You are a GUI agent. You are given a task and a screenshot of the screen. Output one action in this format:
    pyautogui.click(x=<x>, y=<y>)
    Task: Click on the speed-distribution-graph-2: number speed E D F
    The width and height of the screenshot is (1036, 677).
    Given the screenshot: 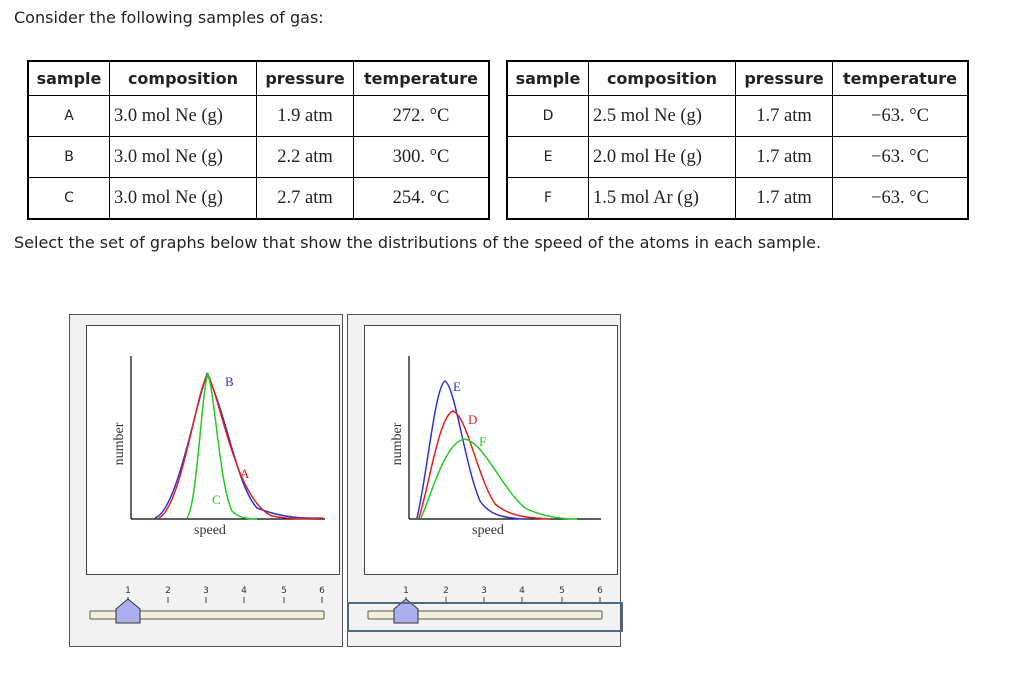 What is the action you would take?
    pyautogui.click(x=491, y=450)
    